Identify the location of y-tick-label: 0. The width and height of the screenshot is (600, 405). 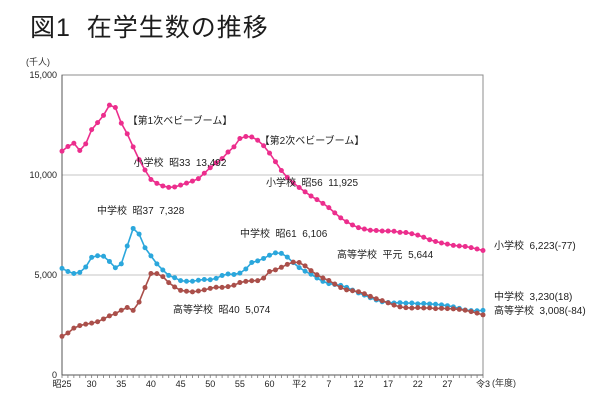
(54, 375).